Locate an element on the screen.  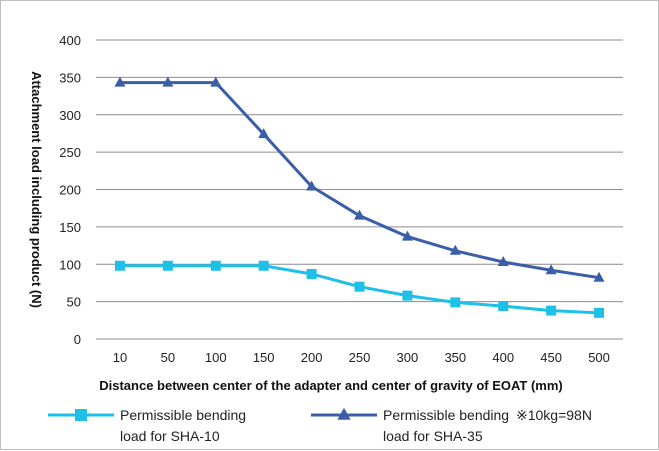
x-tick-label: 450 is located at coordinates (551, 357).